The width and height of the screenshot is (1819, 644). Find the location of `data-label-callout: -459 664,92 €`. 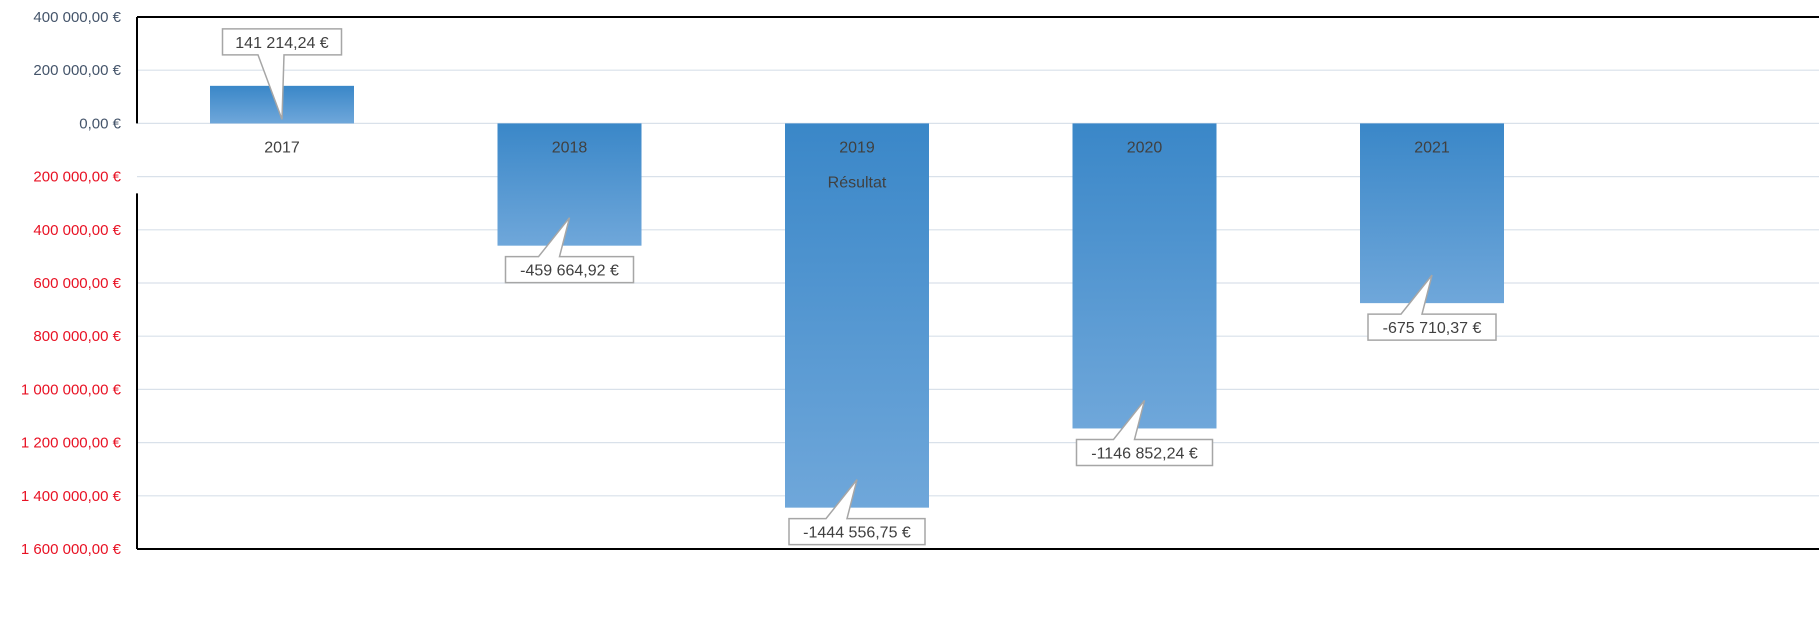

data-label-callout: -459 664,92 € is located at coordinates (569, 250).